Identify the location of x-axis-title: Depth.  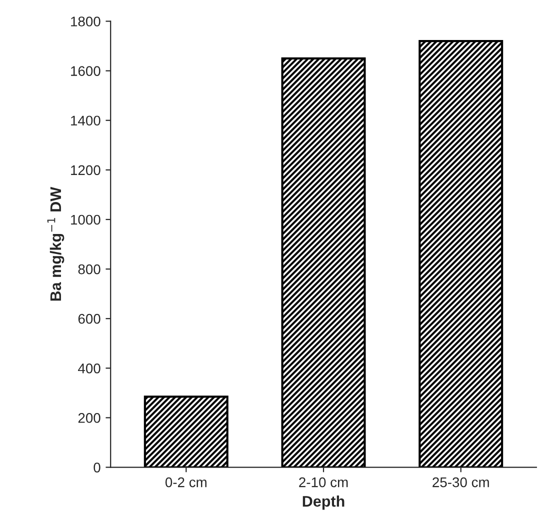
(323, 503).